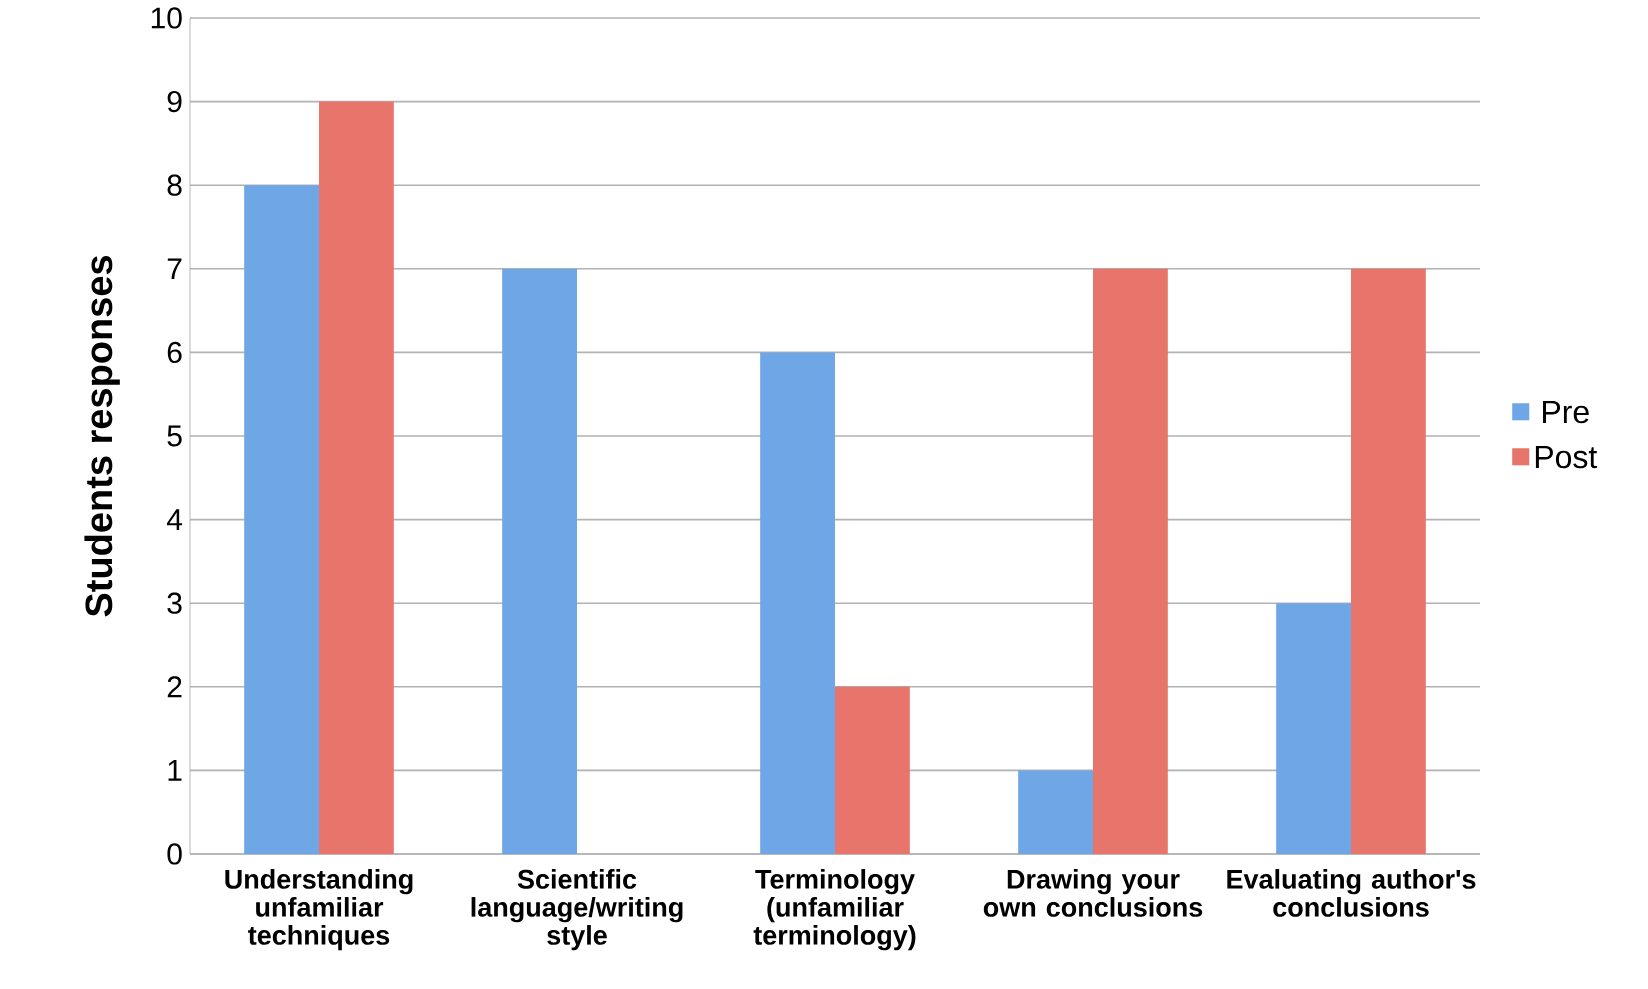  I want to click on y-tick-label: 1, so click(175, 770).